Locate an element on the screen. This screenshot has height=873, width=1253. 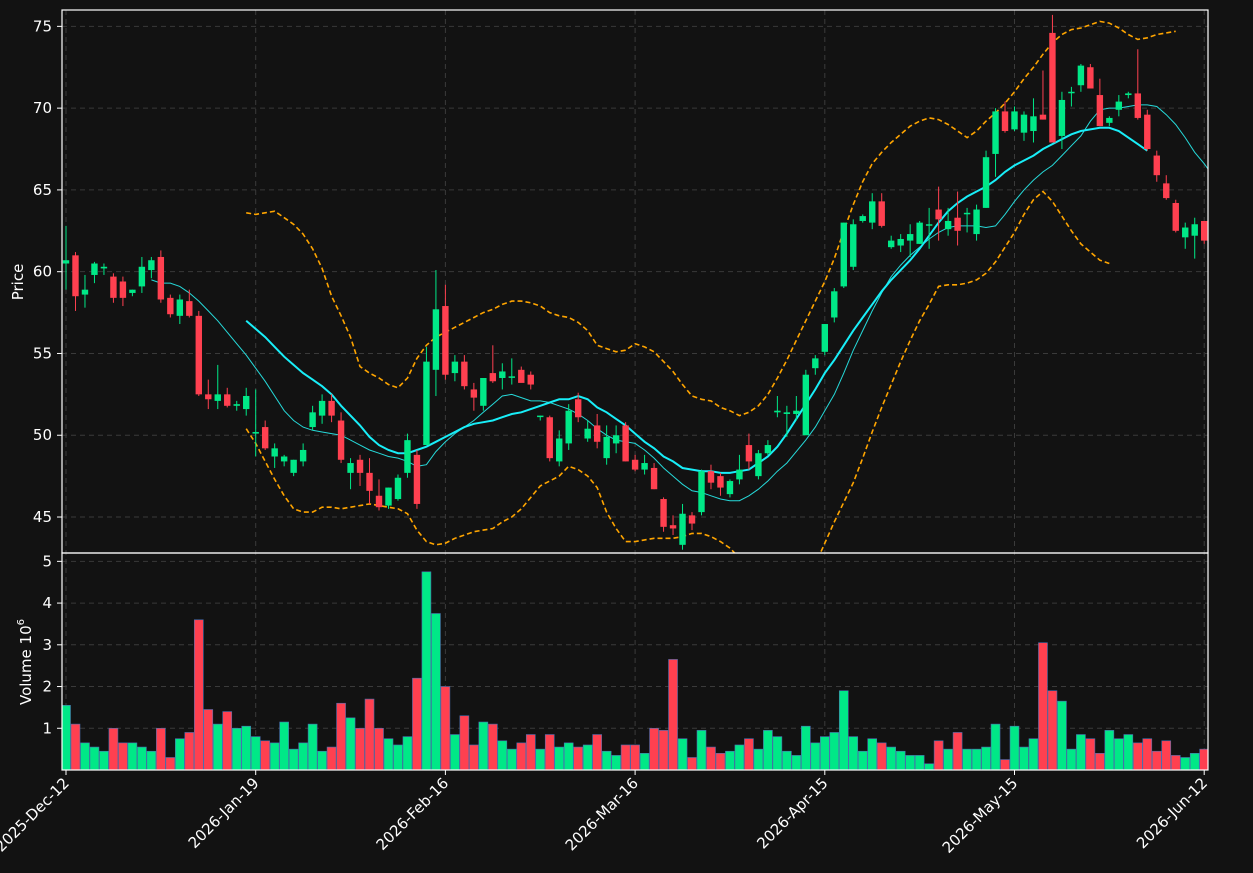
volume-axis-label: Volume 106 is located at coordinates (25, 662).